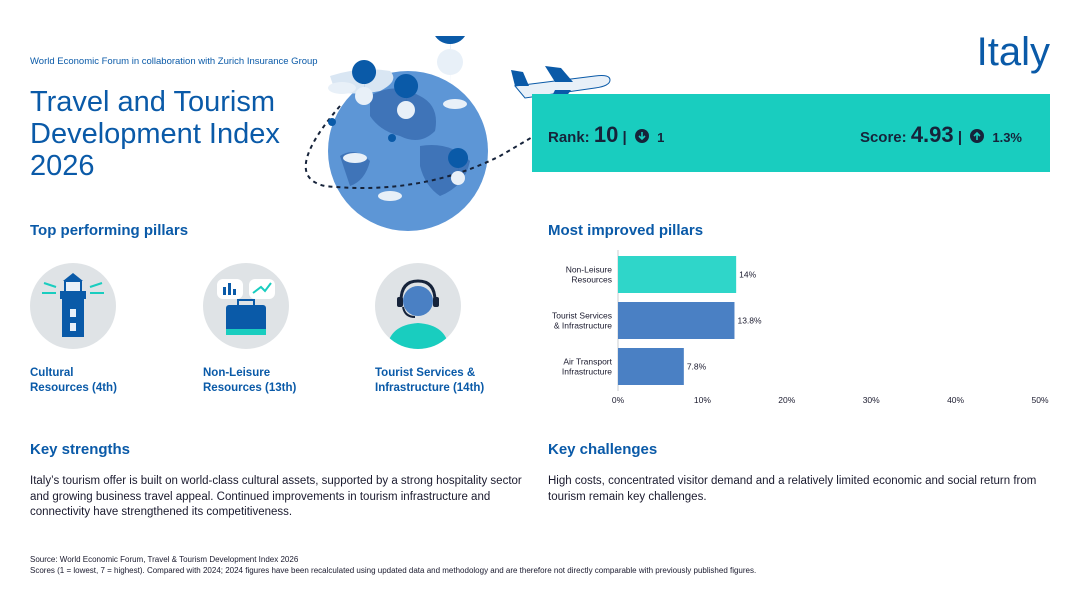 The height and width of the screenshot is (607, 1080). What do you see at coordinates (603, 449) in the screenshot?
I see `key-challenges-heading: Key challenges` at bounding box center [603, 449].